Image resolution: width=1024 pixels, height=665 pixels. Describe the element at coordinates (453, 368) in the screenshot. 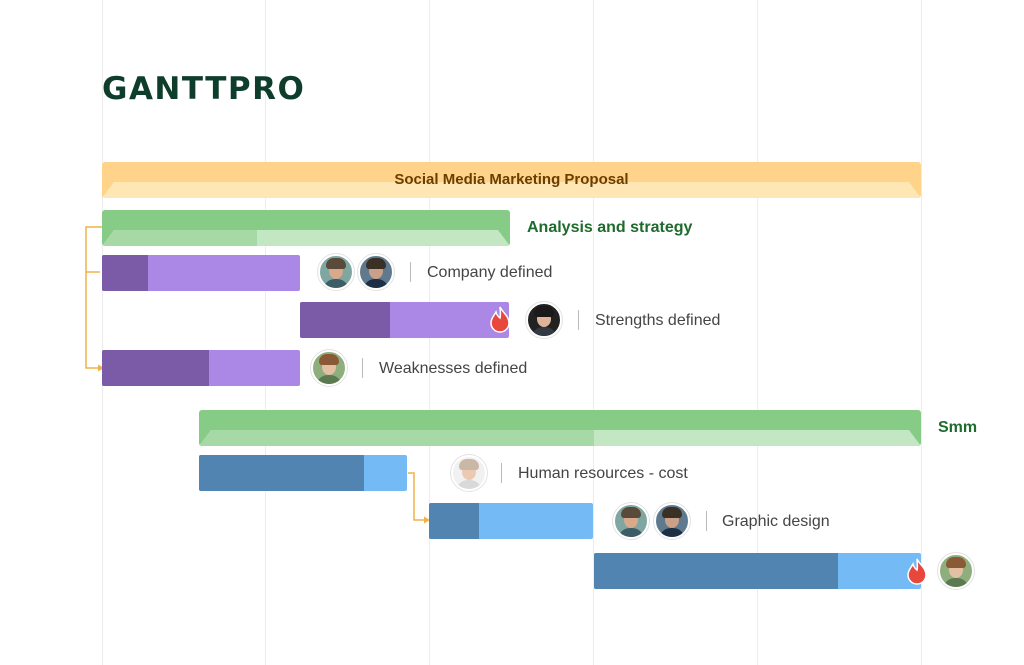

I see `task-label-weaknesses-defined: Weaknesses defined` at that location.